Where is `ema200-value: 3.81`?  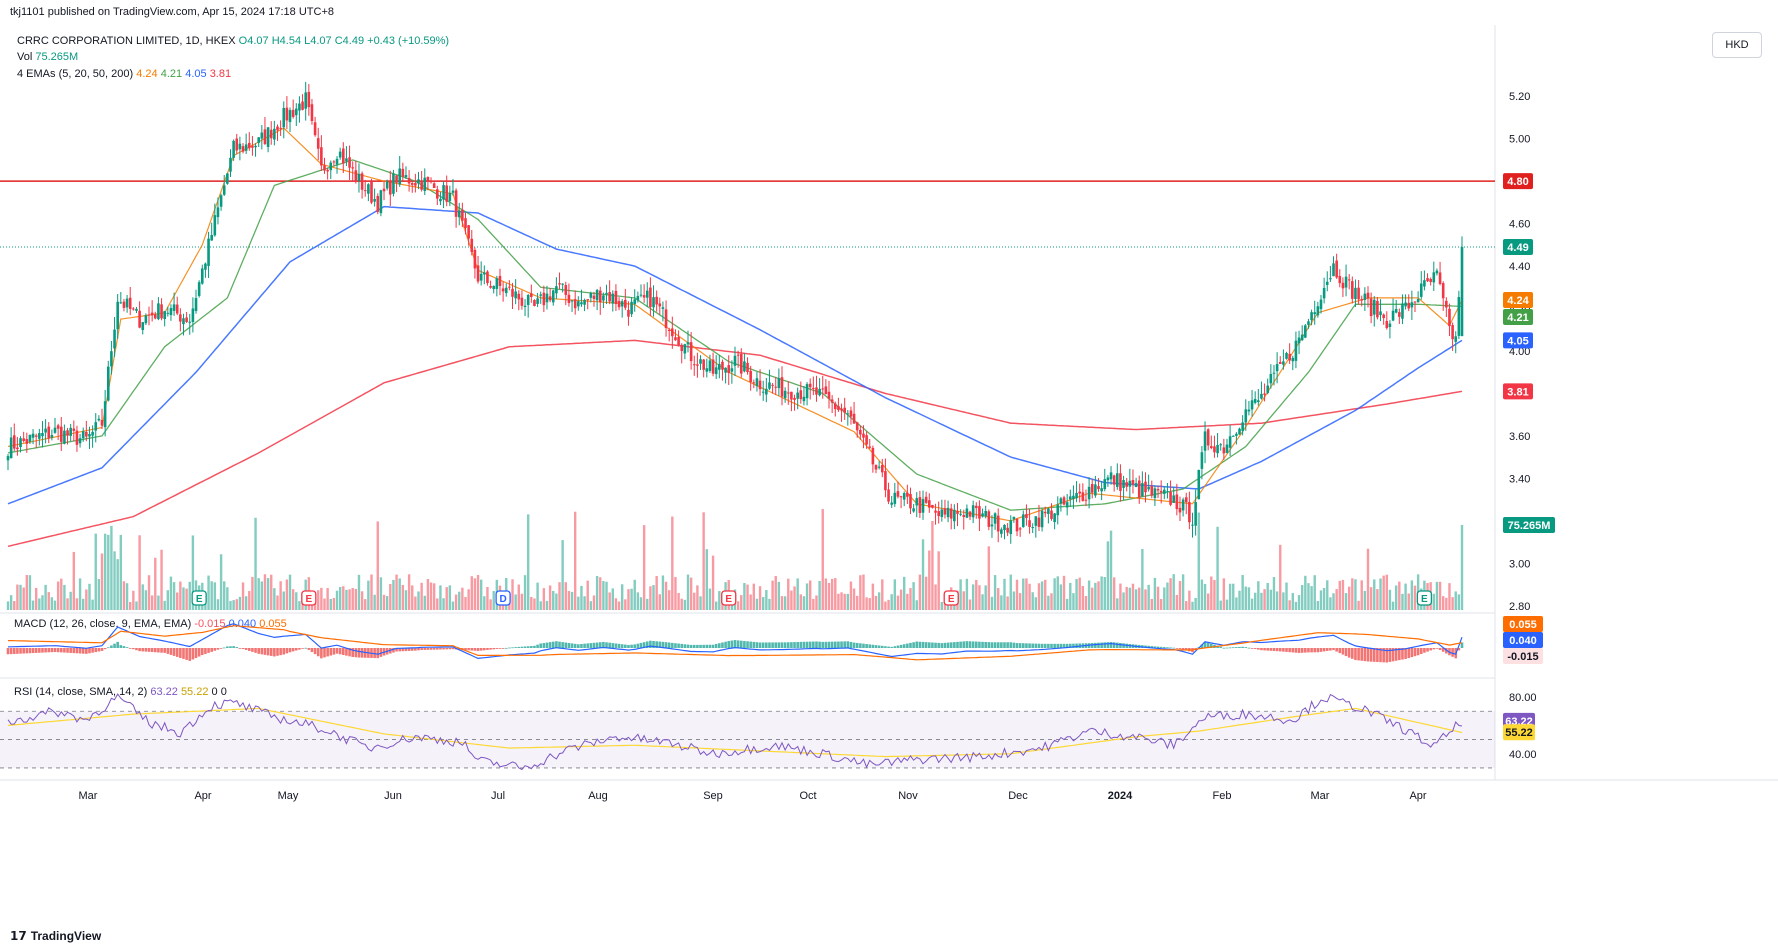 ema200-value: 3.81 is located at coordinates (220, 74).